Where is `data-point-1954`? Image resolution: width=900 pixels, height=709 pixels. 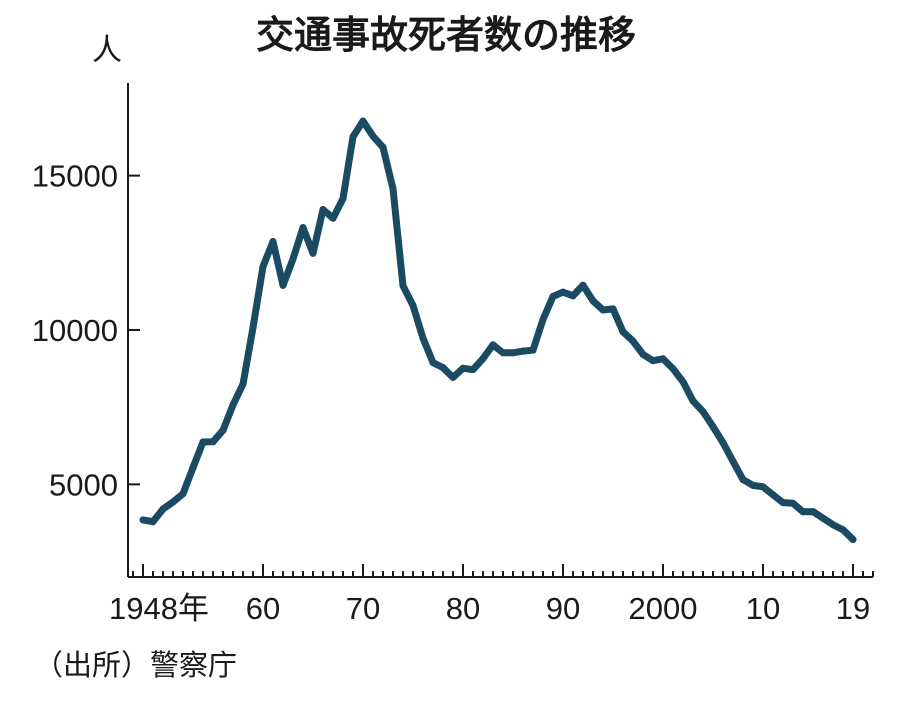 data-point-1954 is located at coordinates (203, 442).